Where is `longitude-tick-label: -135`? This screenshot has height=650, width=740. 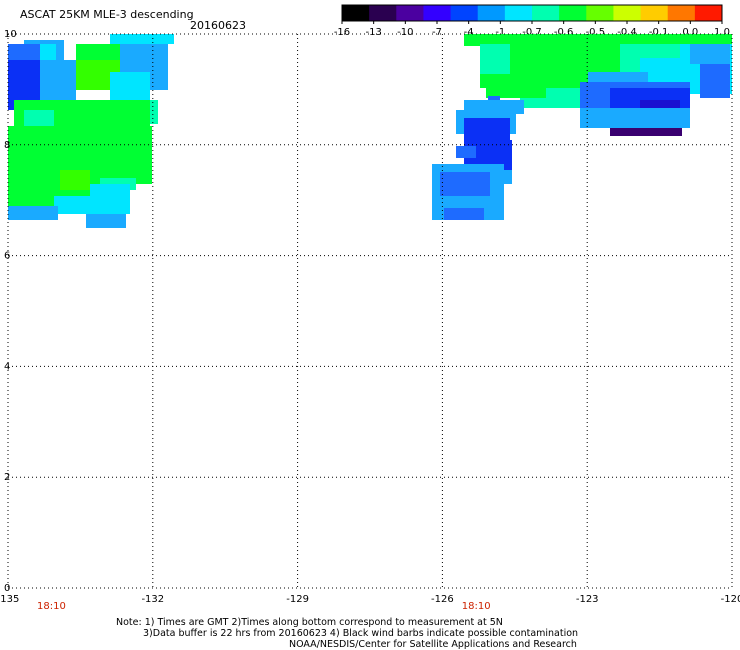 longitude-tick-label: -135 is located at coordinates (9, 599).